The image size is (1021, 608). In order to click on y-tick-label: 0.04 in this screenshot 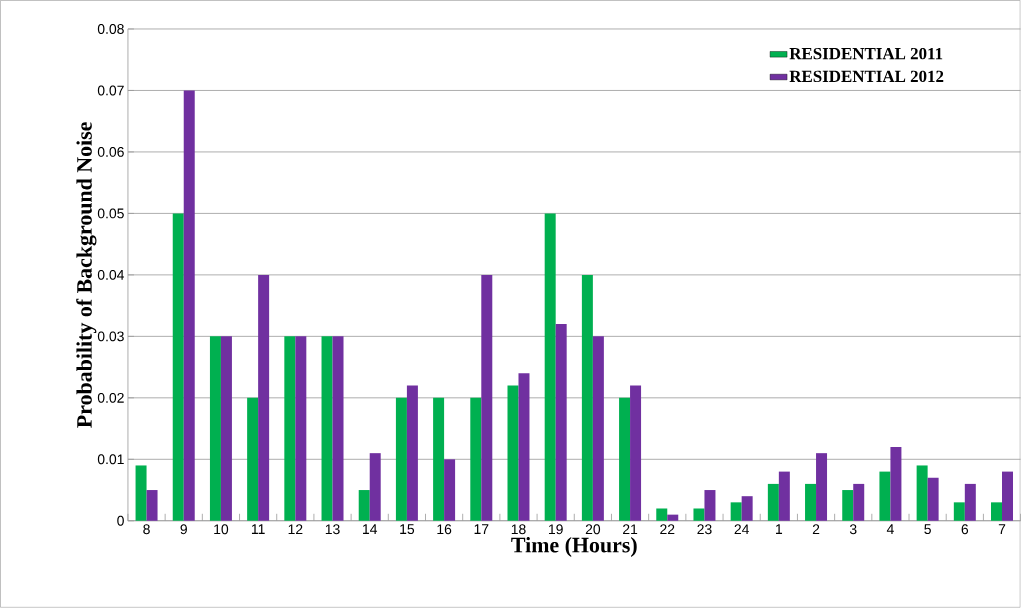, I will do `click(111, 275)`.